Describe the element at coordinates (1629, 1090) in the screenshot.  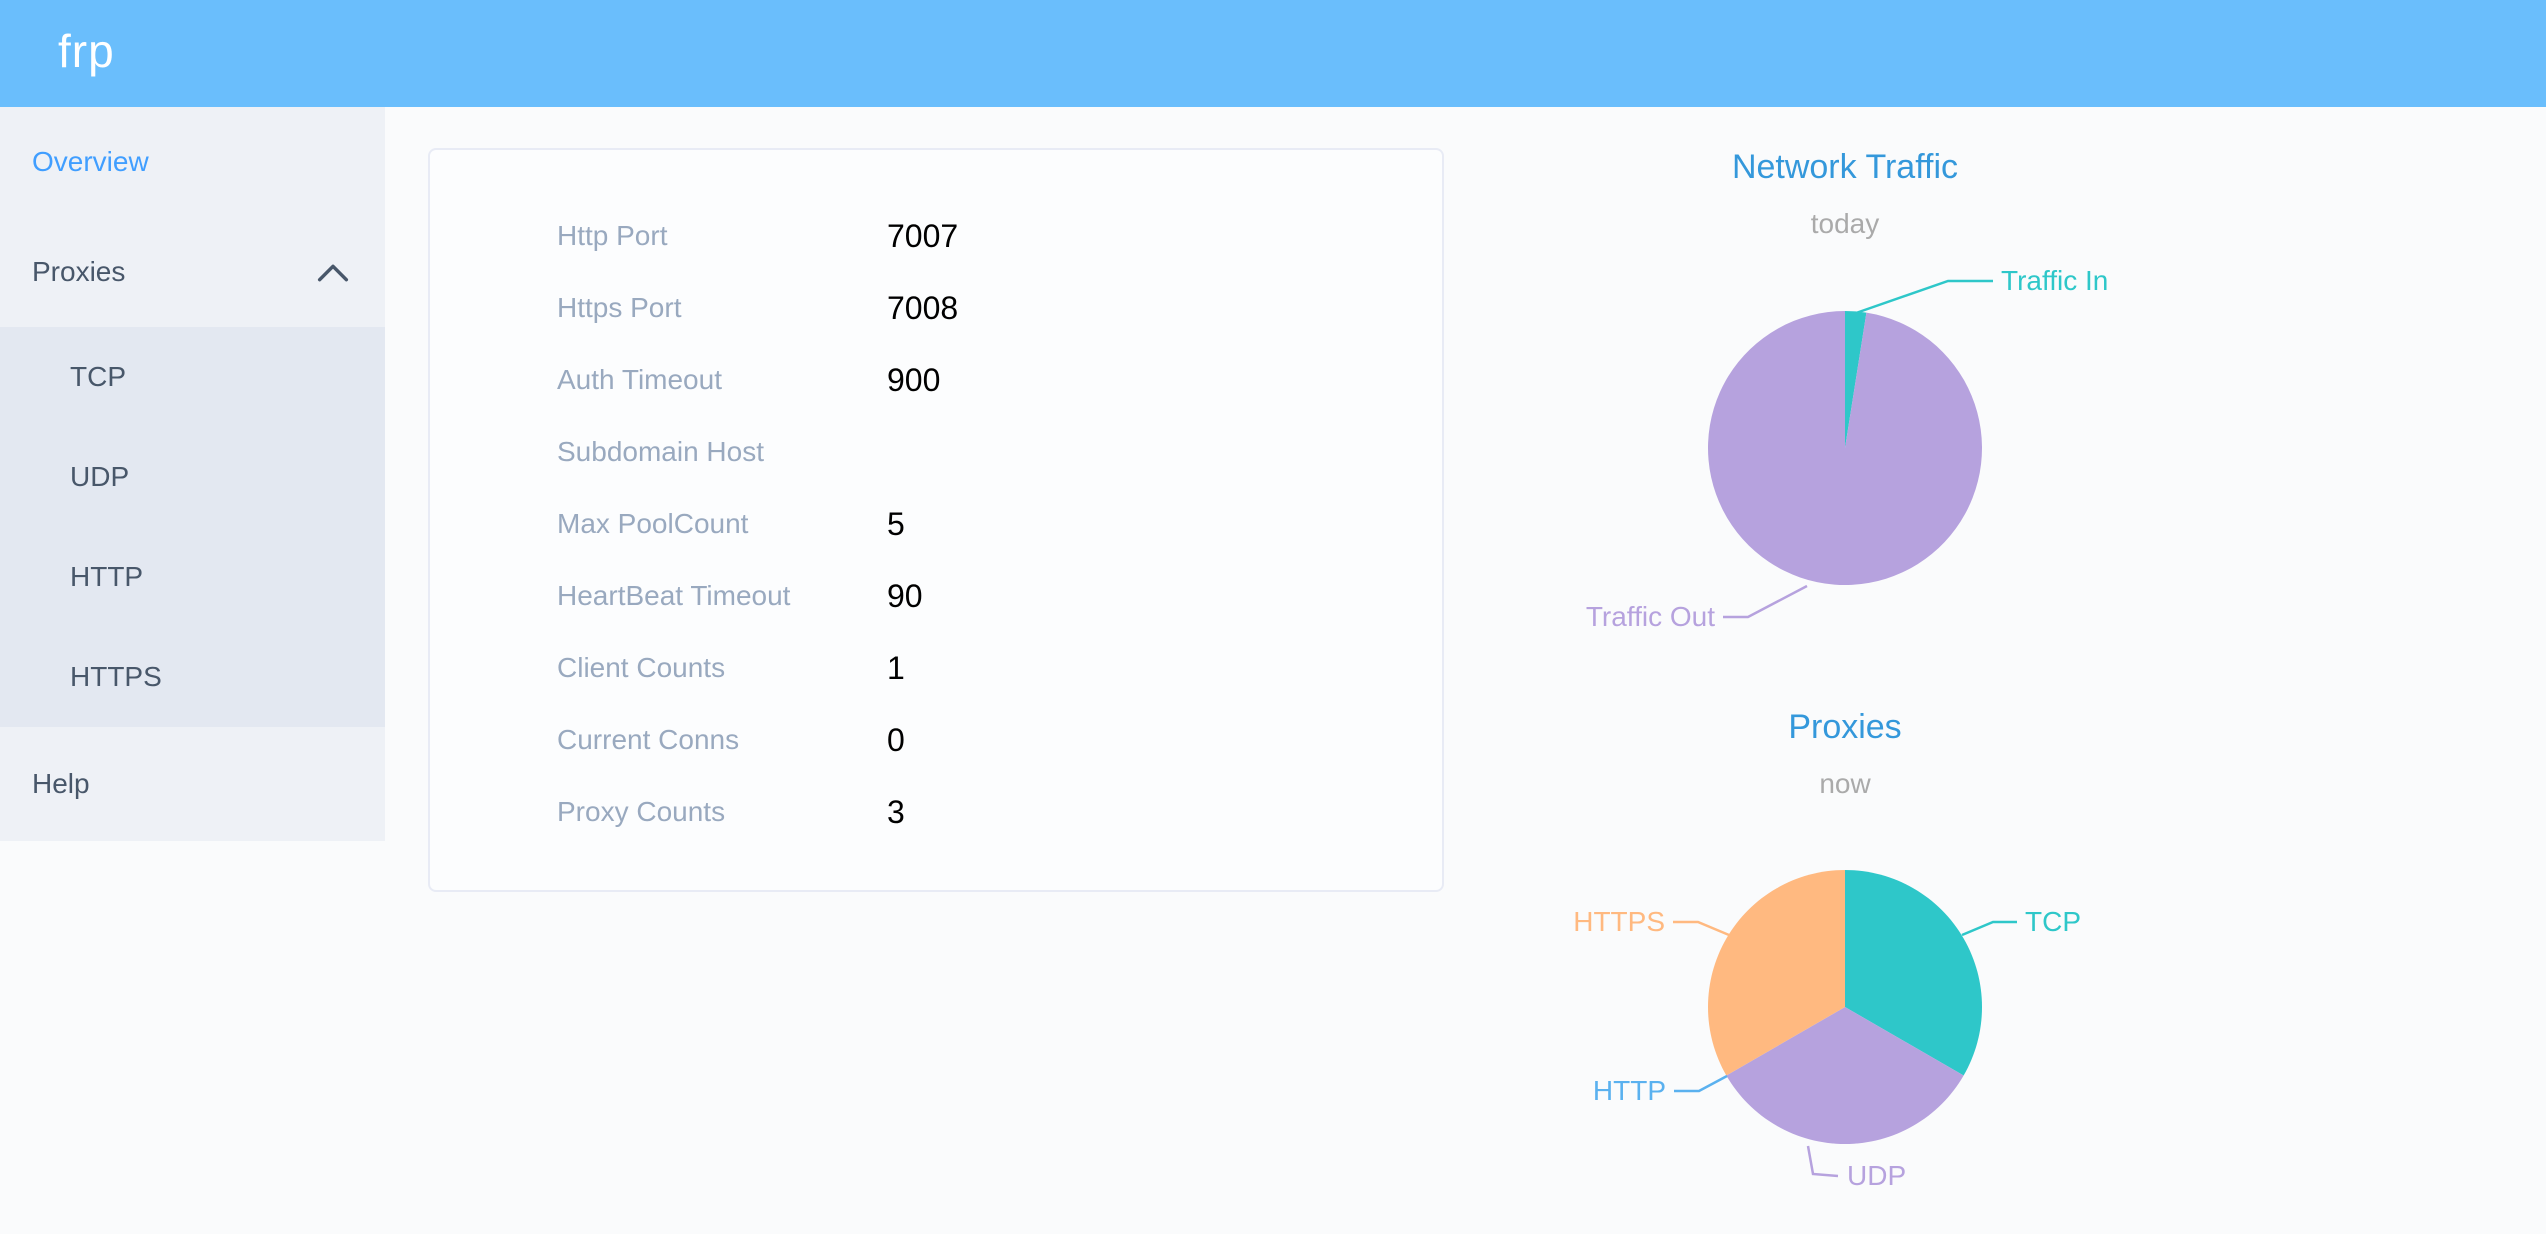
I see `pie-label-http: HTTP` at that location.